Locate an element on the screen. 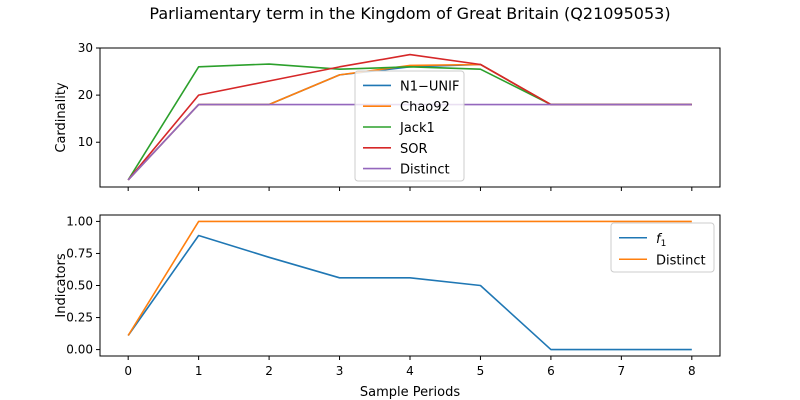 This screenshot has height=400, width=800. chart-1-xlabel: Sample Periods is located at coordinates (410, 392).